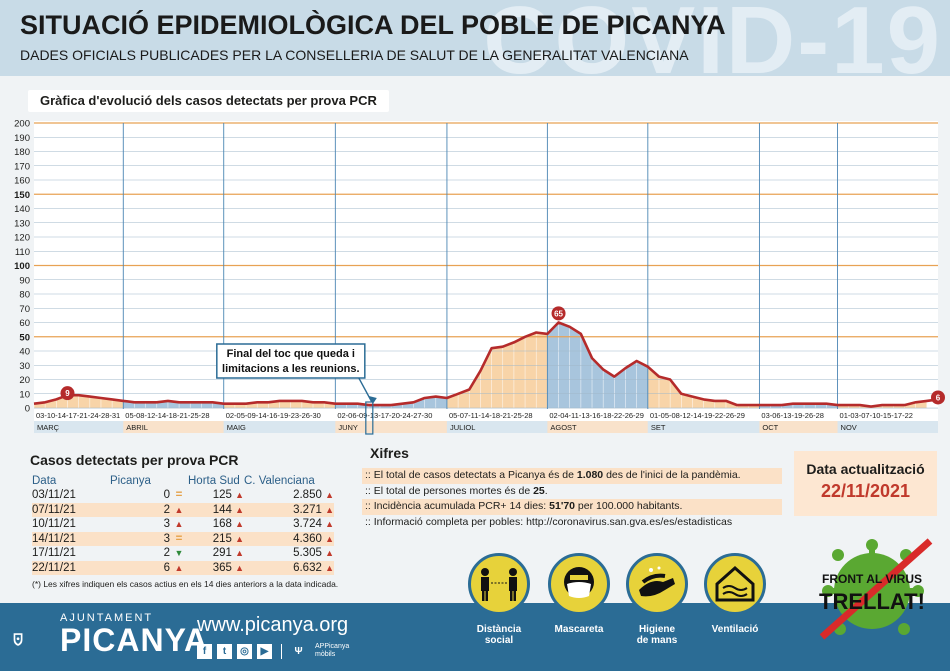 The width and height of the screenshot is (950, 671). What do you see at coordinates (54, 495) in the screenshot?
I see `row-date: 03/11/21` at bounding box center [54, 495].